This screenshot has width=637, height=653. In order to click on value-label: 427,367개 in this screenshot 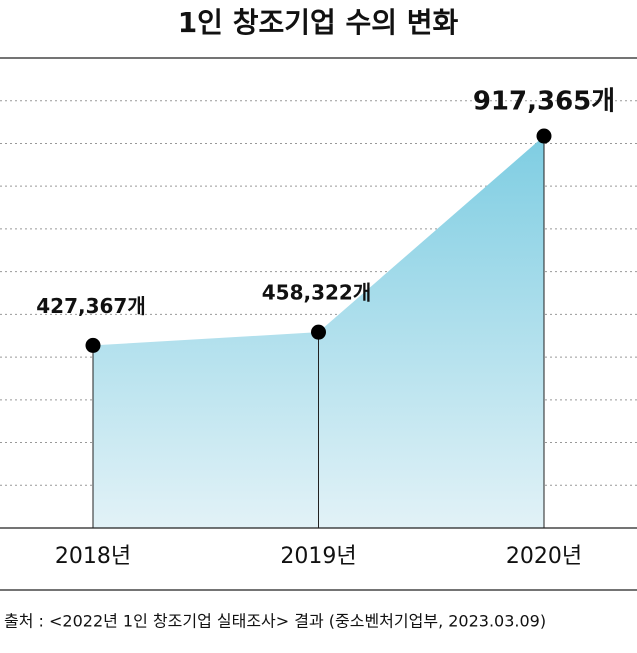, I will do `click(91, 306)`.